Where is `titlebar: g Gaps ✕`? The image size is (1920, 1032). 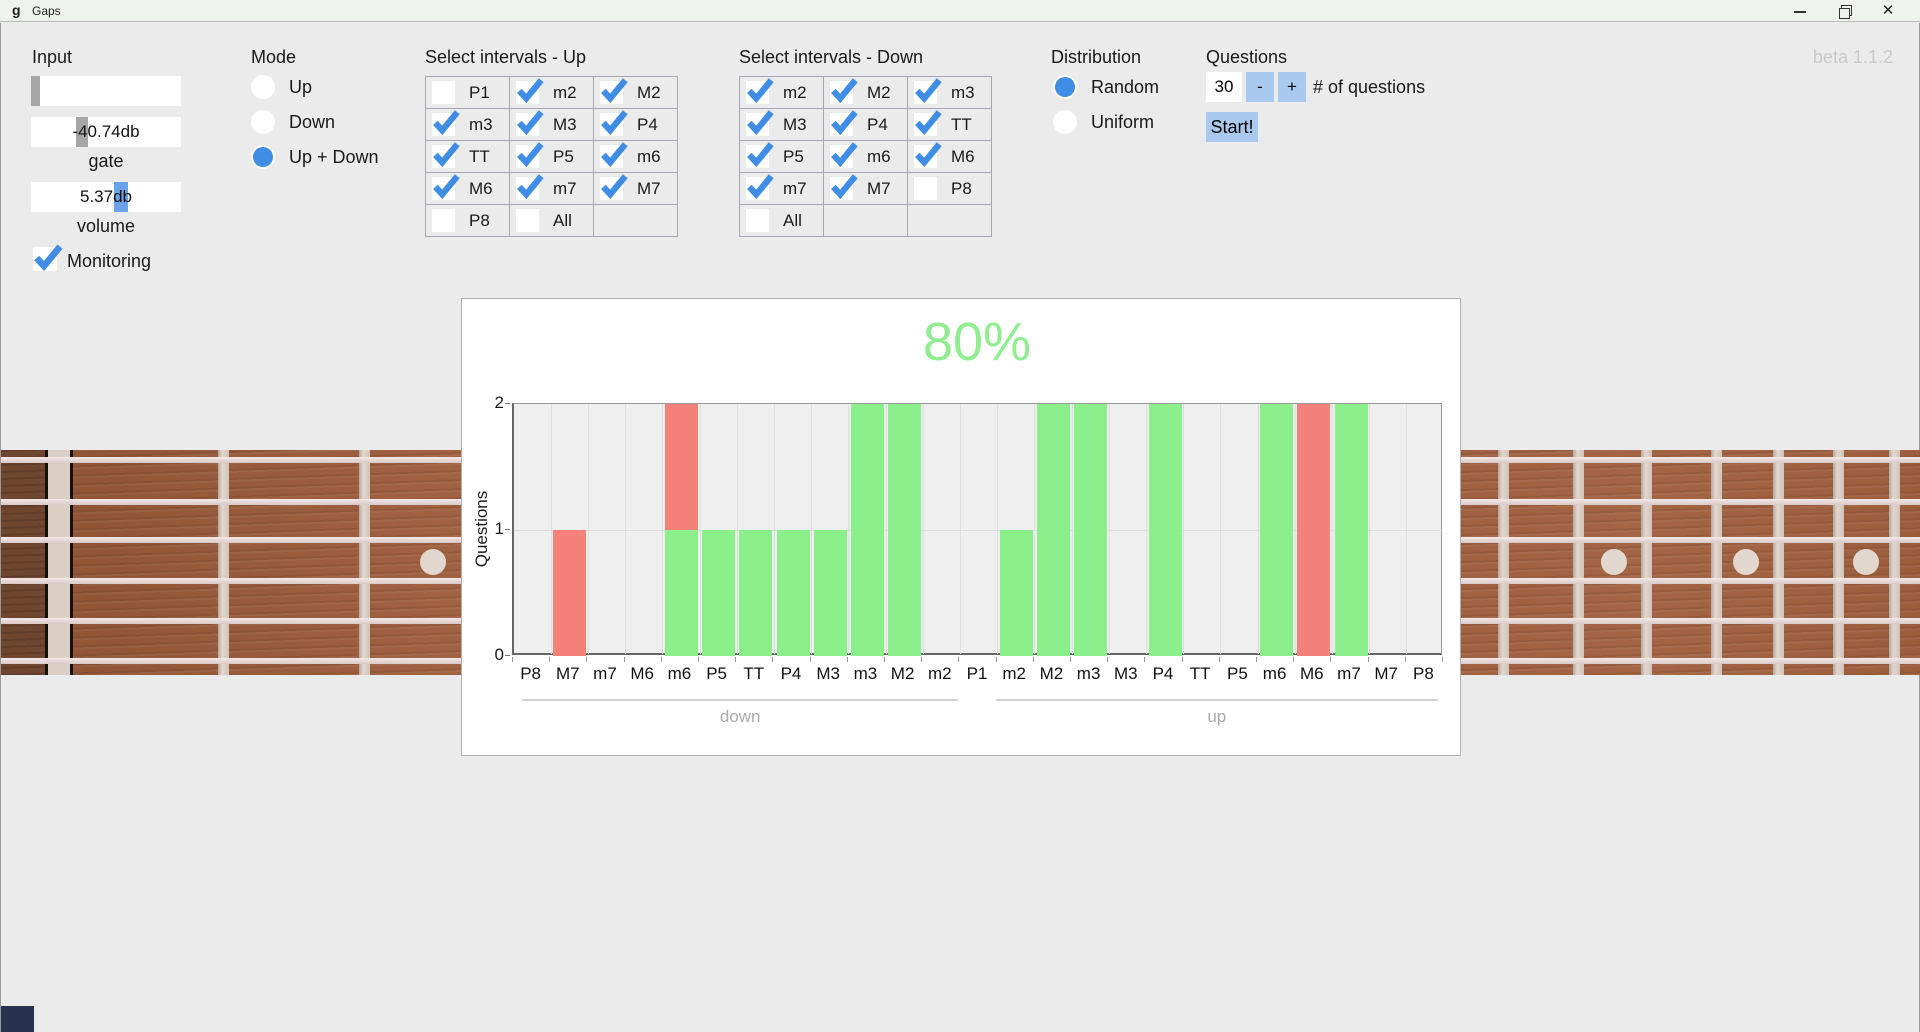
titlebar: g Gaps ✕ is located at coordinates (960, 11).